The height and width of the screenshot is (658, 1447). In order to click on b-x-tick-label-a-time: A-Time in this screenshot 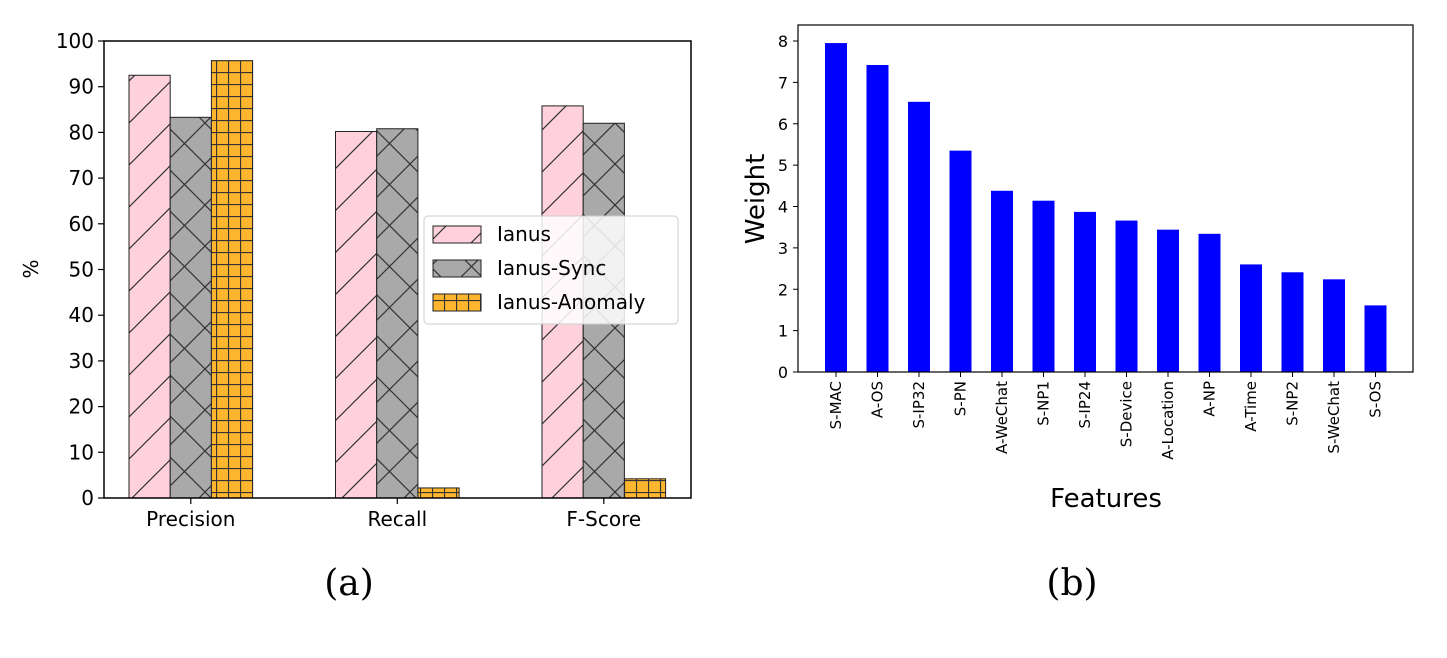, I will do `click(1251, 406)`.